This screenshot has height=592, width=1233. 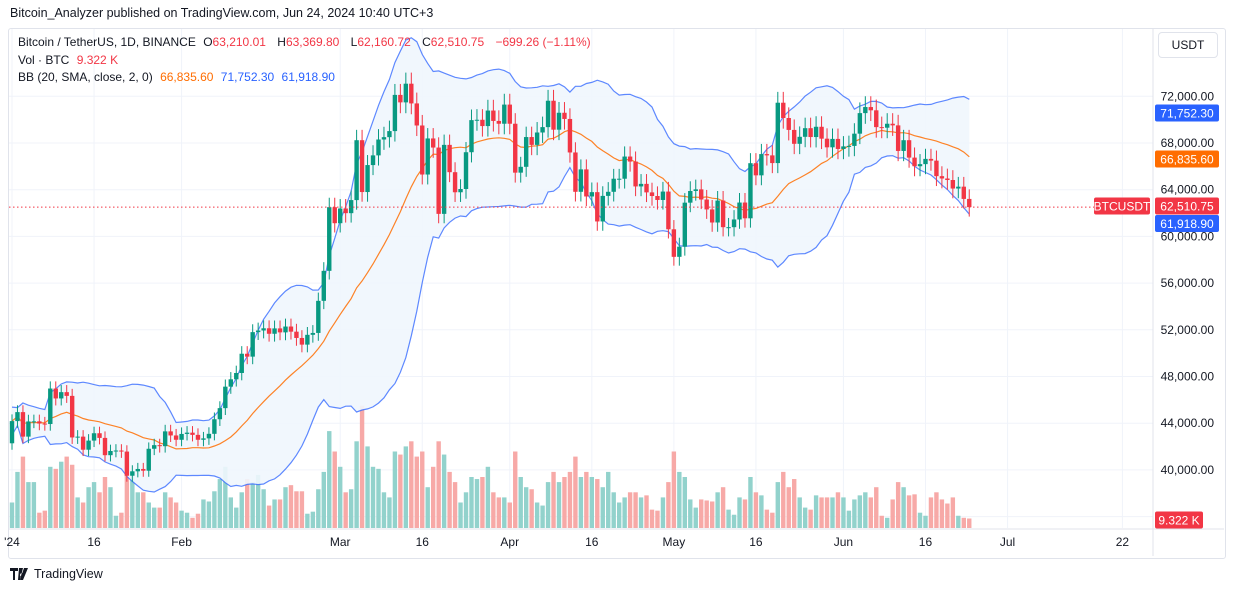 I want to click on high-value: 63,369.80, so click(x=312, y=42).